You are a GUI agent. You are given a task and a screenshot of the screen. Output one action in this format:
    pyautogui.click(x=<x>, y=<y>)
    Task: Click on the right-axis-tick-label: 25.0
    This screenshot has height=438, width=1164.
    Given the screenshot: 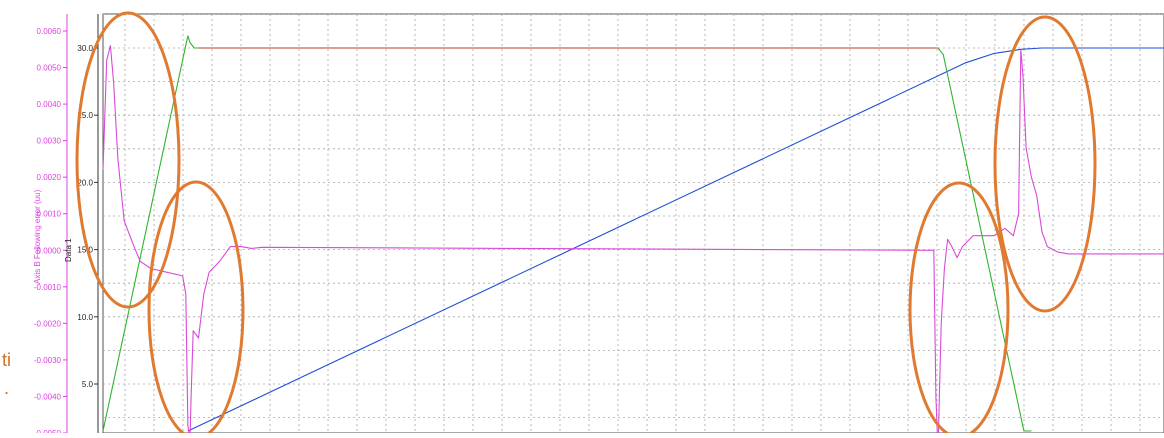 What is the action you would take?
    pyautogui.click(x=85, y=115)
    